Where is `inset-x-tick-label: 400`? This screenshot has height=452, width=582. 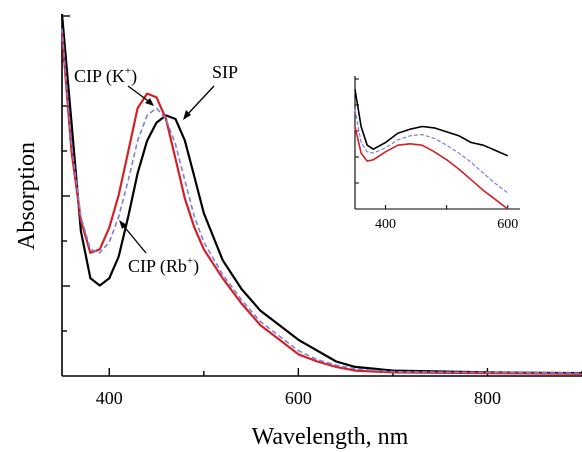
inset-x-tick-label: 400 is located at coordinates (385, 224).